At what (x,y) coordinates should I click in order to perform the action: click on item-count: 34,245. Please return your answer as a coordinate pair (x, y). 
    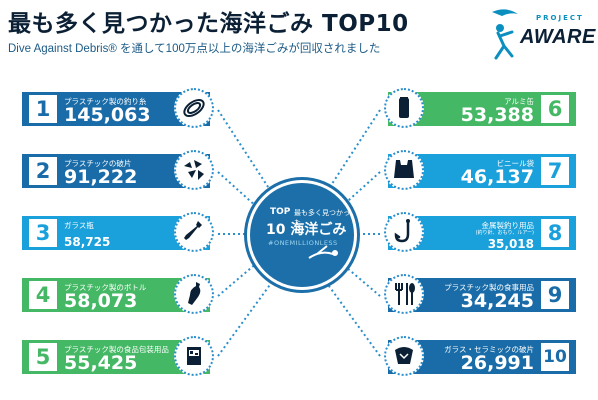
    Looking at the image, I should click on (497, 301).